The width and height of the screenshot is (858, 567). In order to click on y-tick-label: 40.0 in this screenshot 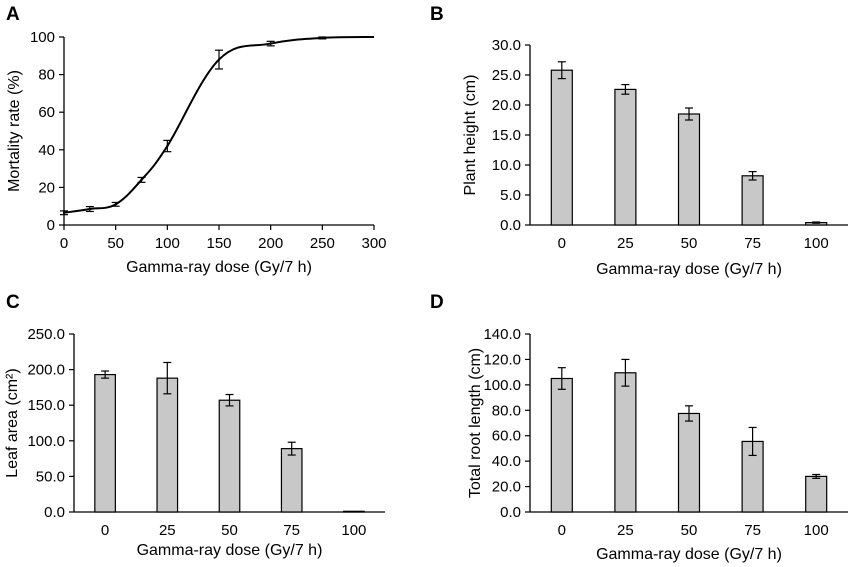, I will do `click(506, 461)`.